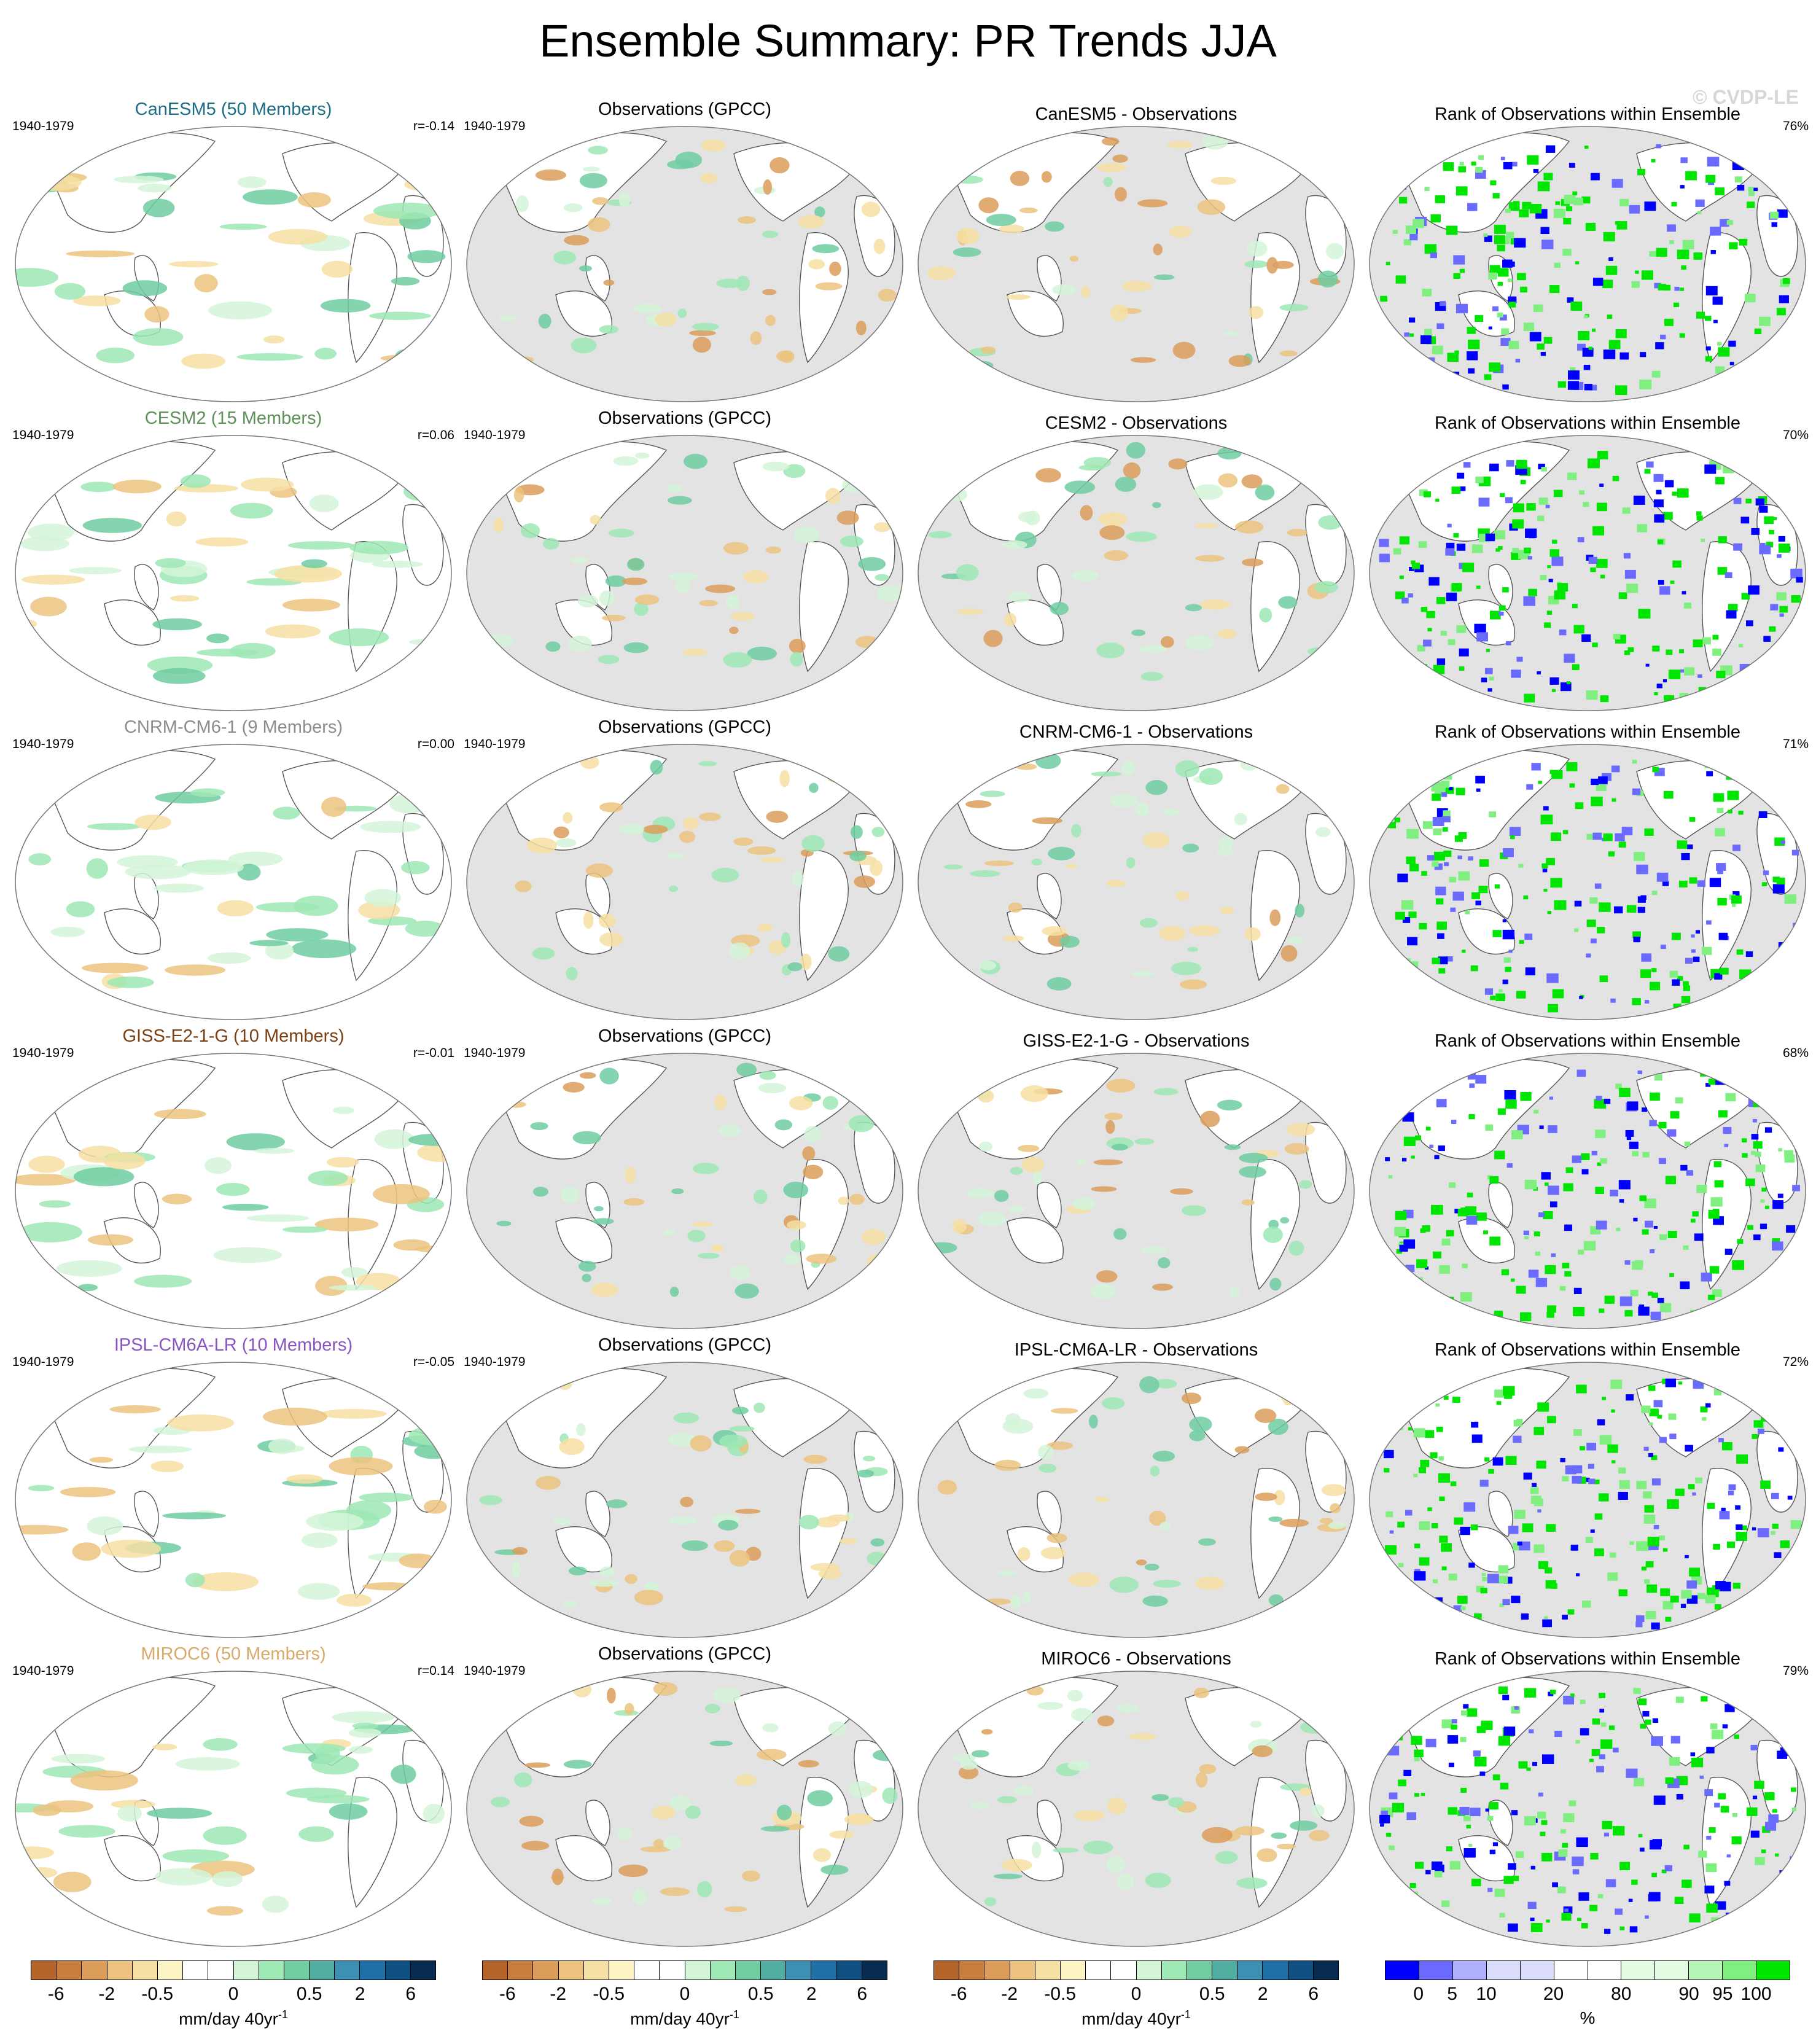  I want to click on correlation-label: r=0.06, so click(435, 435).